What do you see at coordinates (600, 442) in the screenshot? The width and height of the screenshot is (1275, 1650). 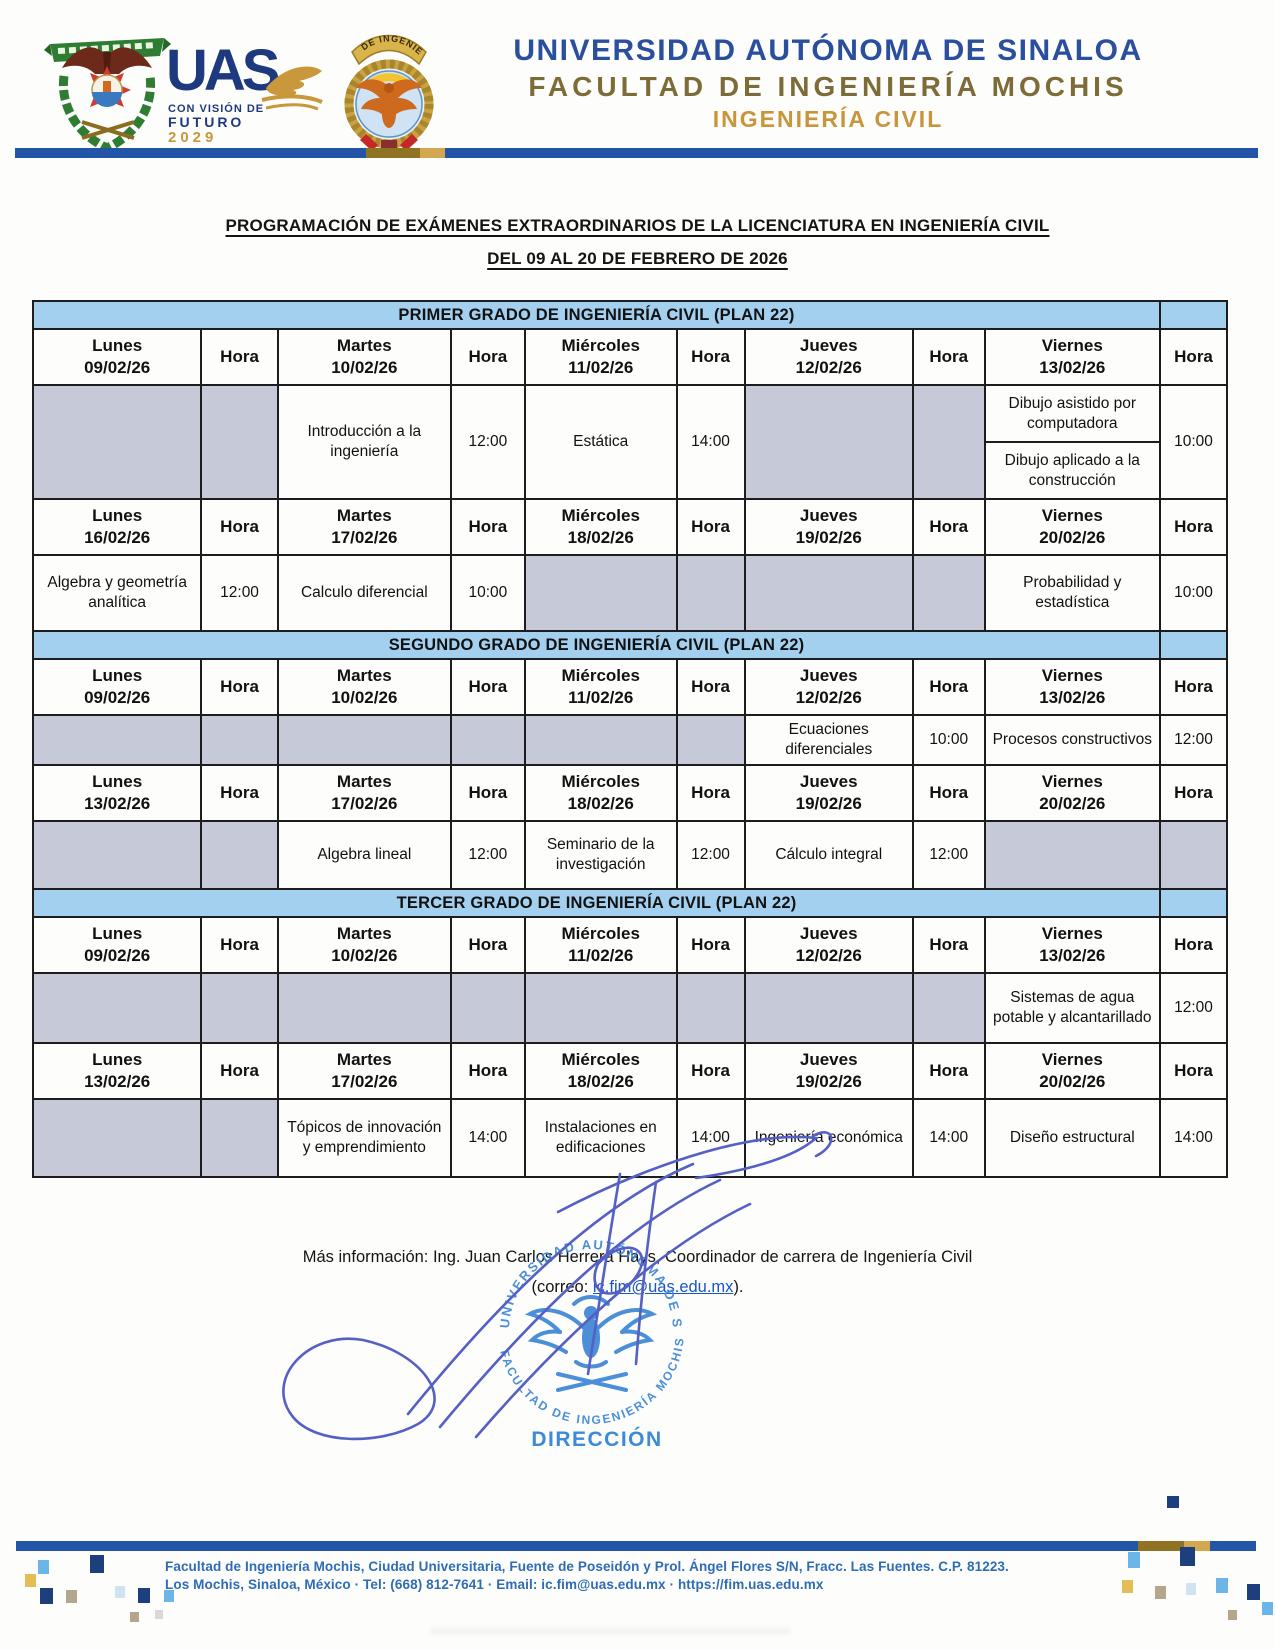 I see `subject-cell: Estática` at bounding box center [600, 442].